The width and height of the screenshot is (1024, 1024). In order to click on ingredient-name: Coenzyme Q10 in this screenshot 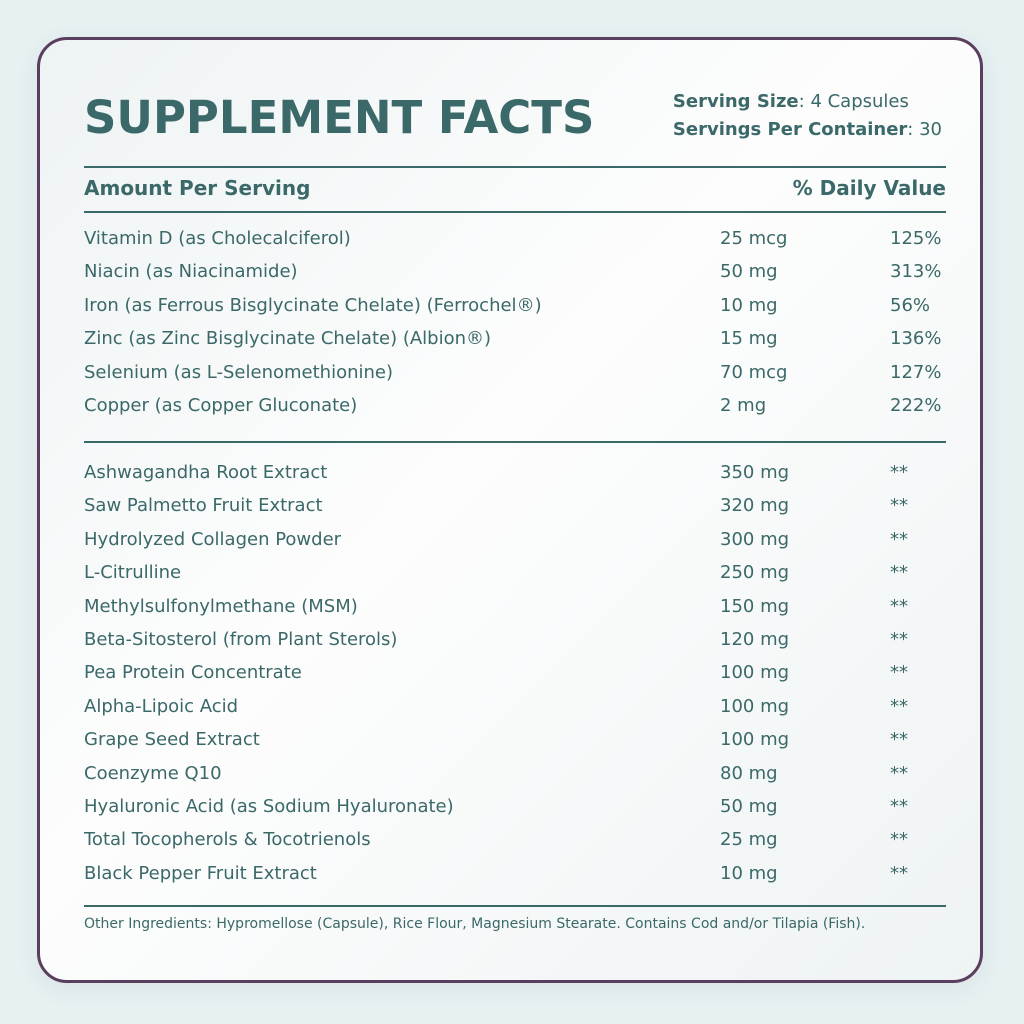, I will do `click(153, 773)`.